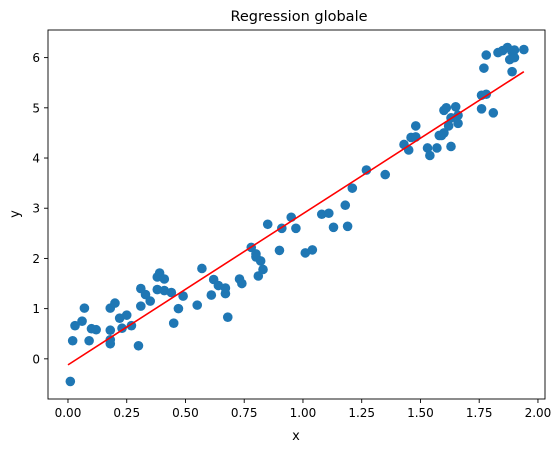 The width and height of the screenshot is (560, 453). I want to click on y-tick-label: 4, so click(36, 159).